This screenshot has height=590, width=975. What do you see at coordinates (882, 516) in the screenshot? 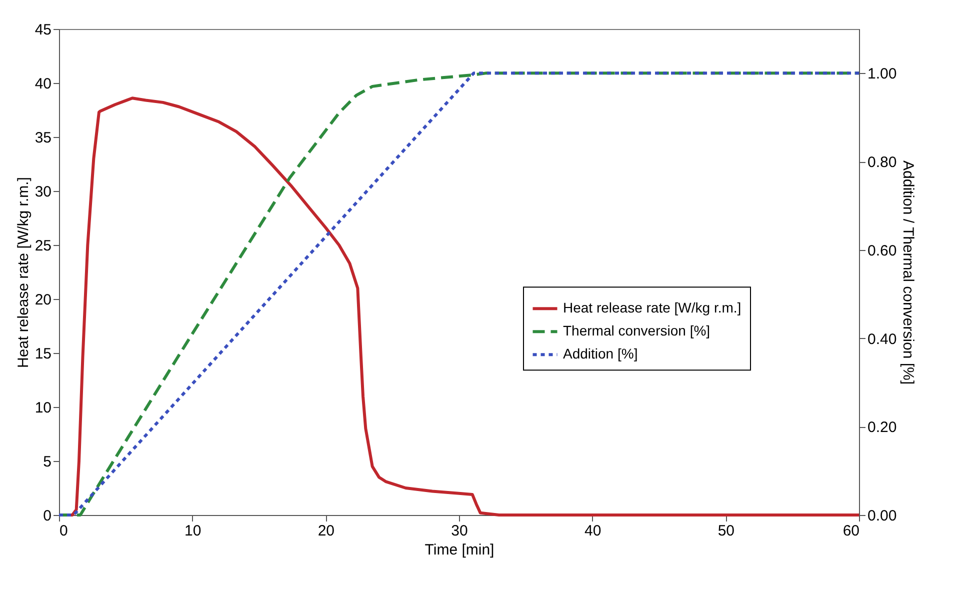
I see `y2-tick-label: 0.00` at bounding box center [882, 516].